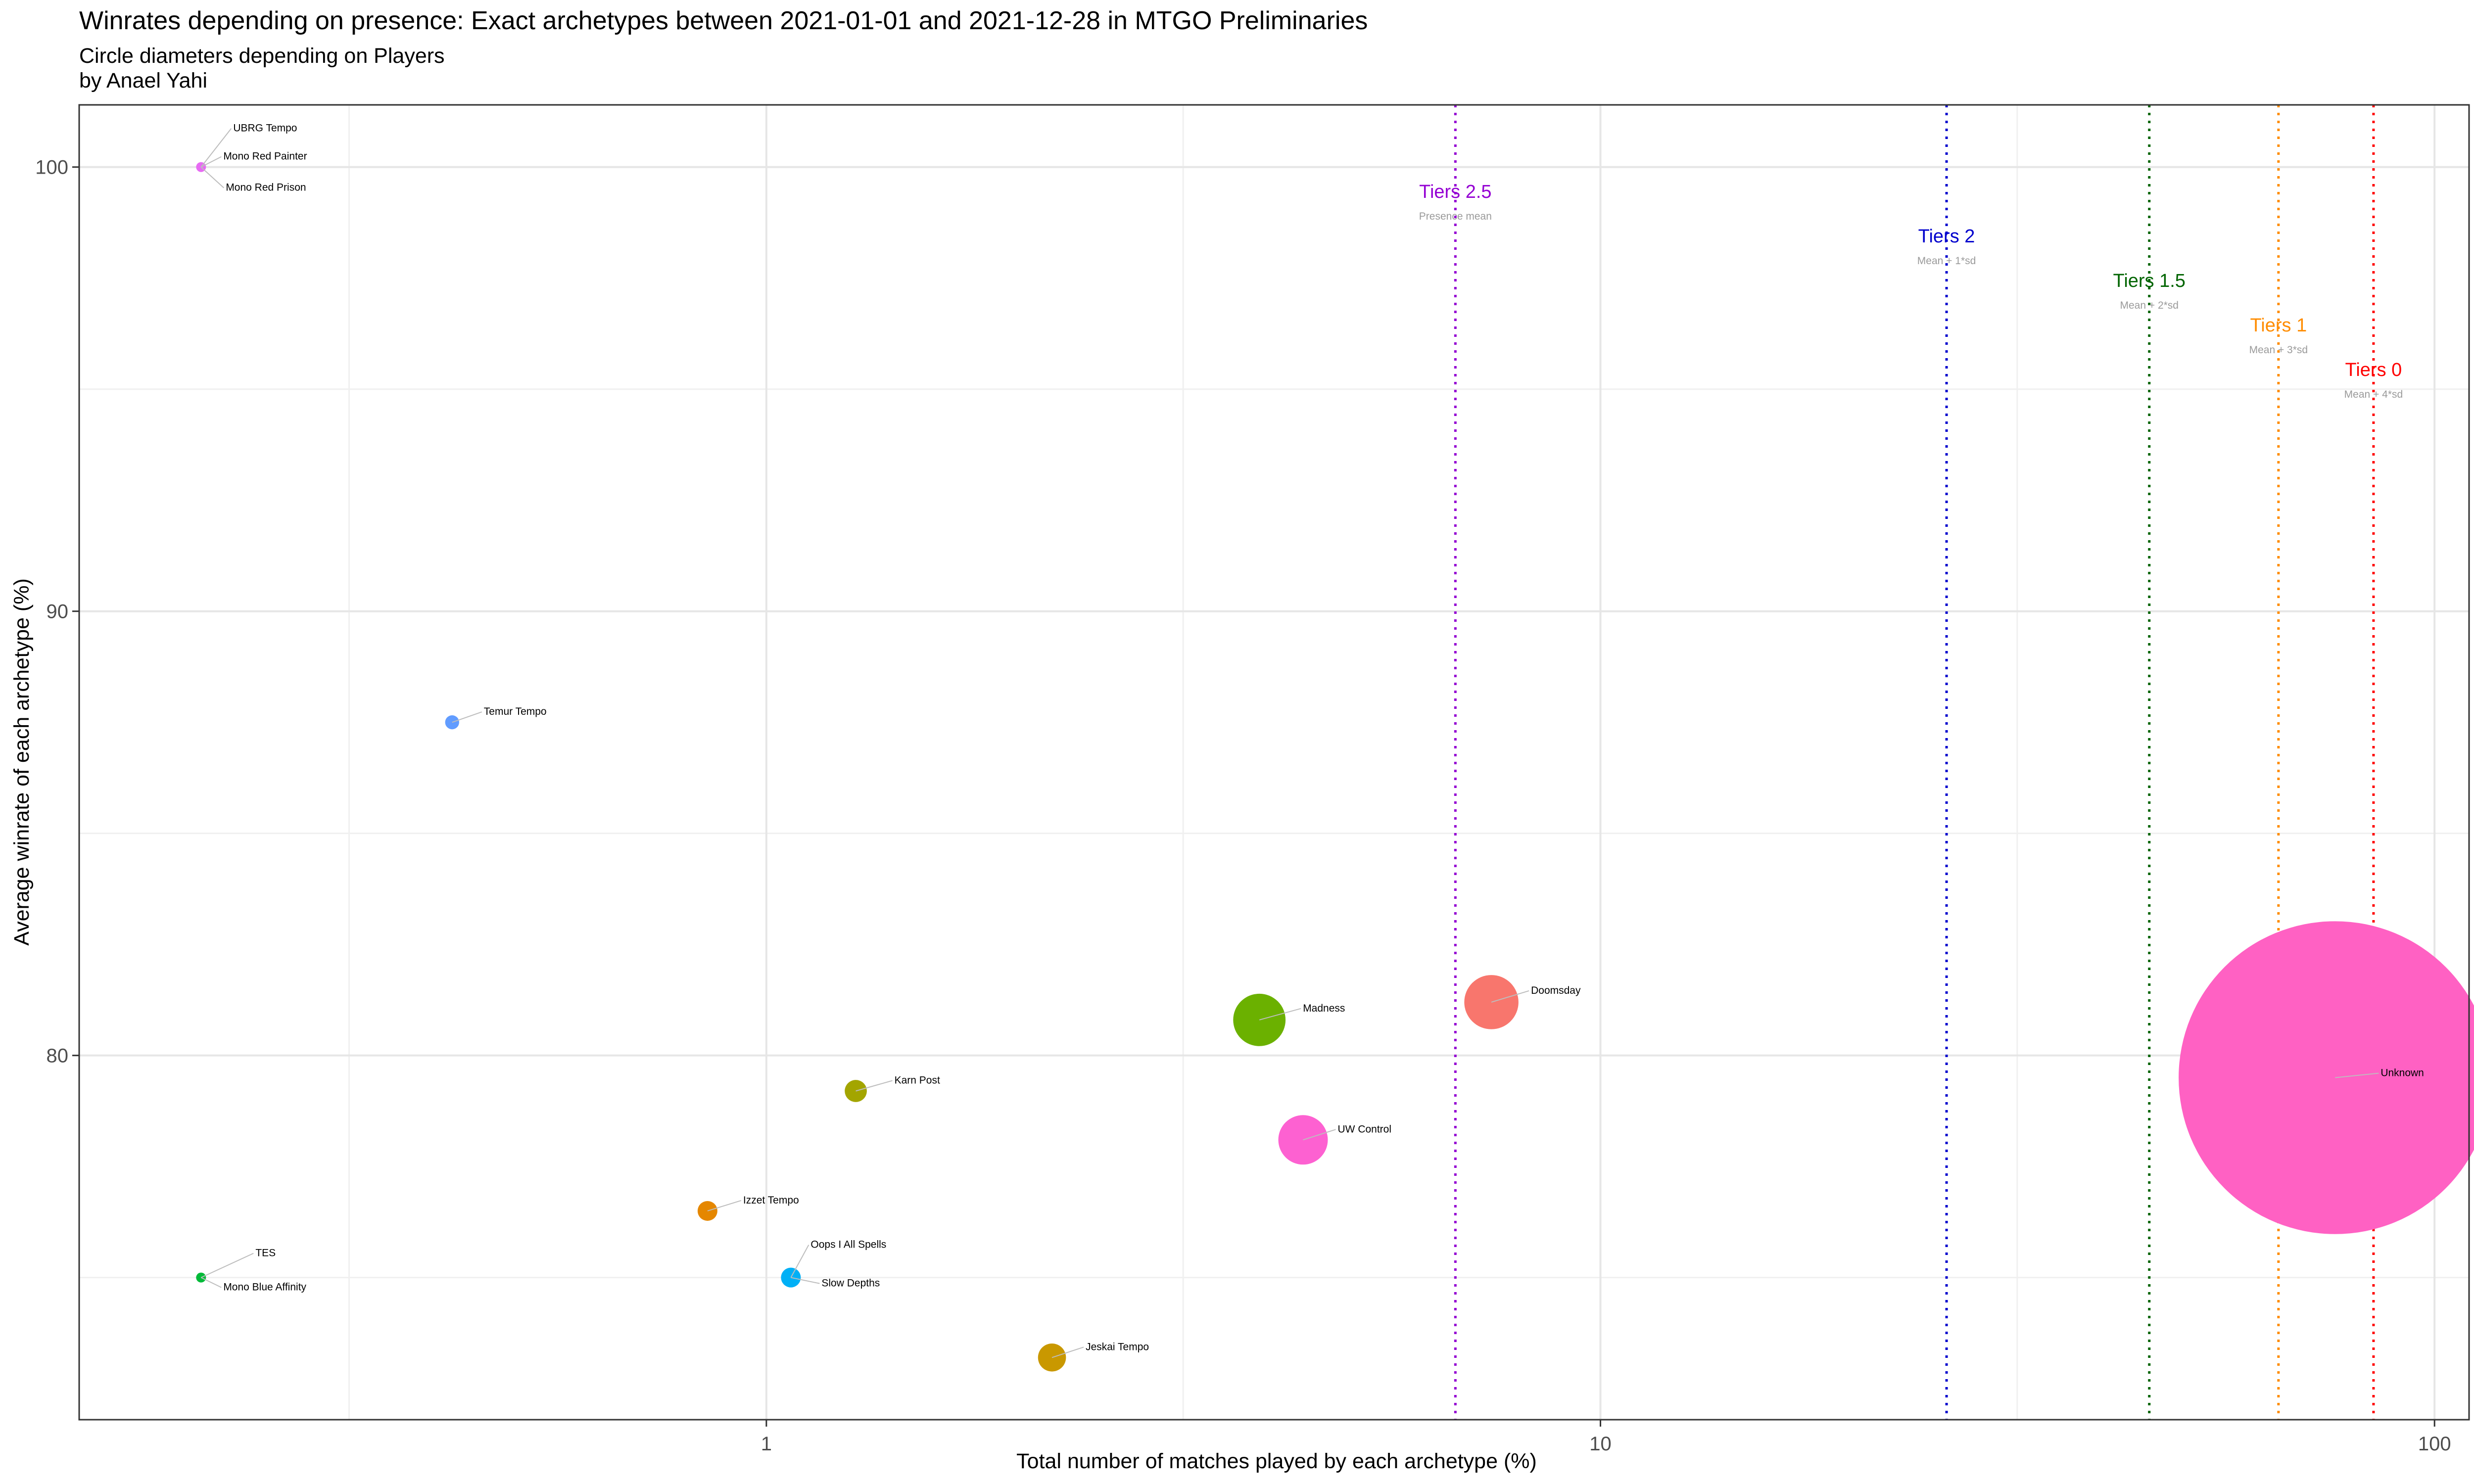  I want to click on y-axis-label: Average winrate of each archetype (%), so click(22, 670).